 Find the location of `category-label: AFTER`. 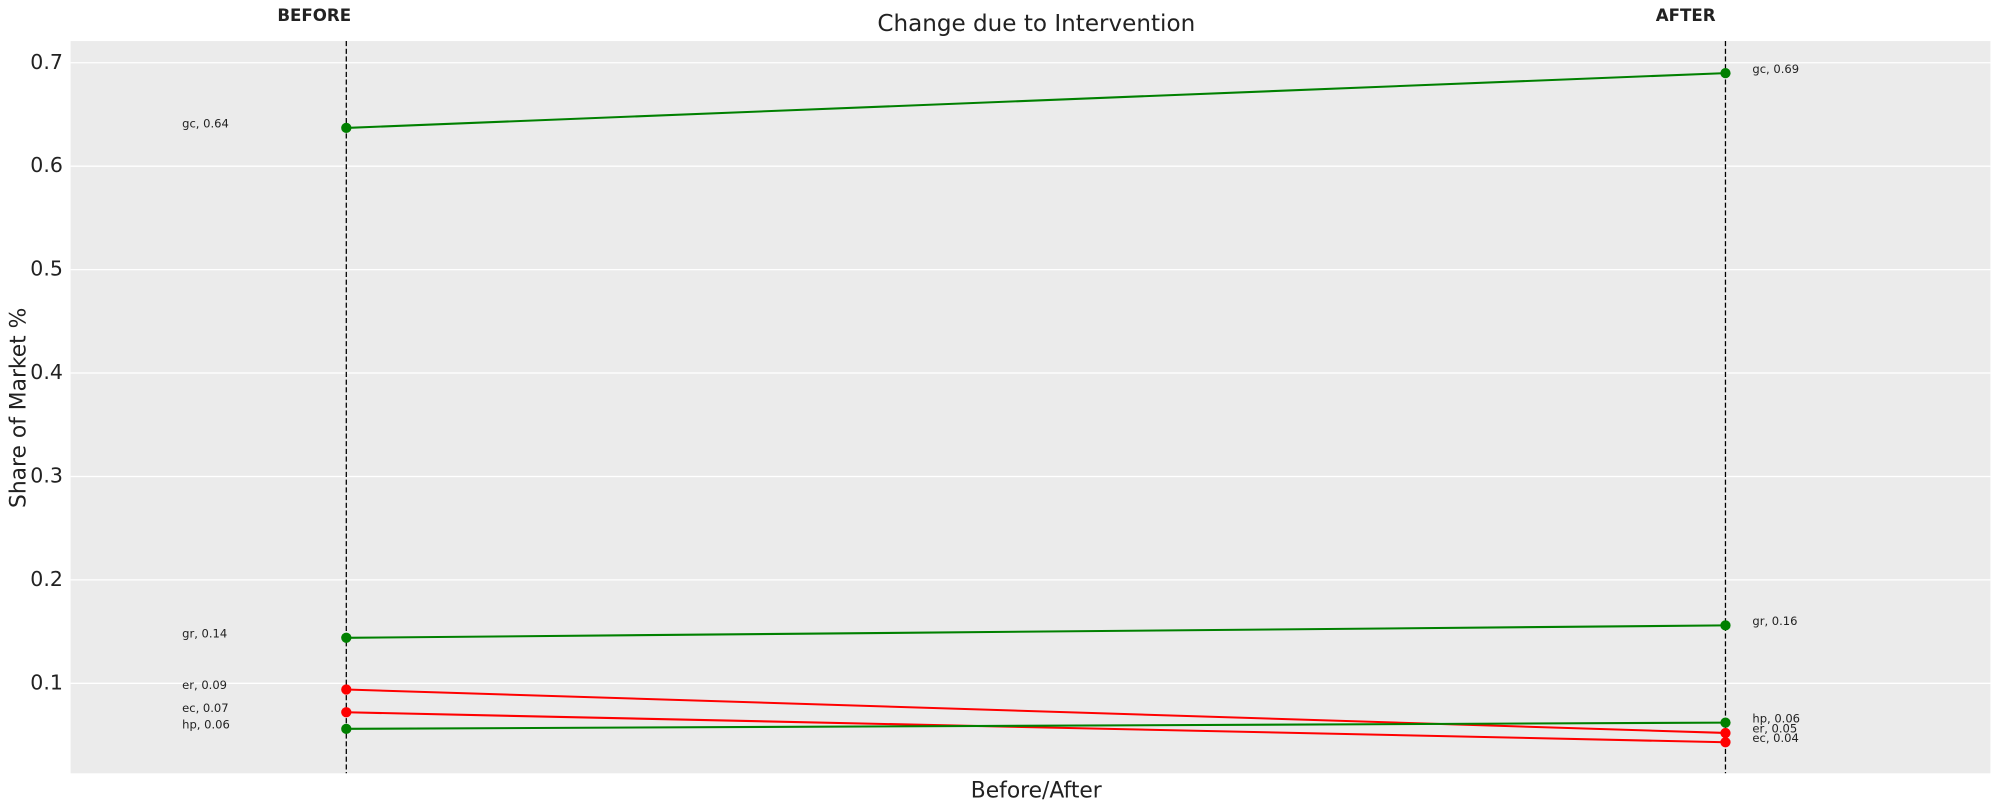

category-label: AFTER is located at coordinates (1686, 15).